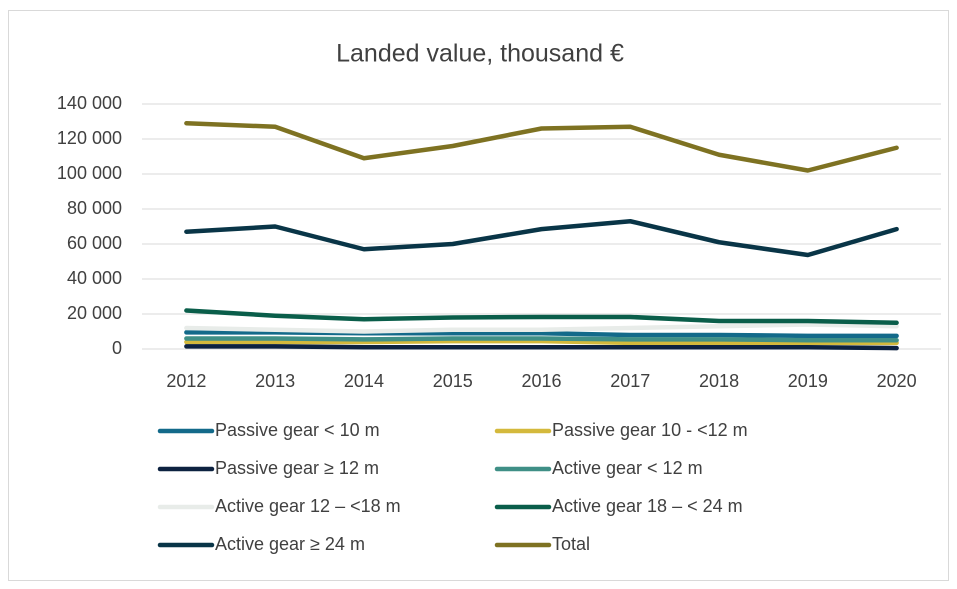 Image resolution: width=957 pixels, height=589 pixels. I want to click on y-tick-label: 80 000, so click(94, 208).